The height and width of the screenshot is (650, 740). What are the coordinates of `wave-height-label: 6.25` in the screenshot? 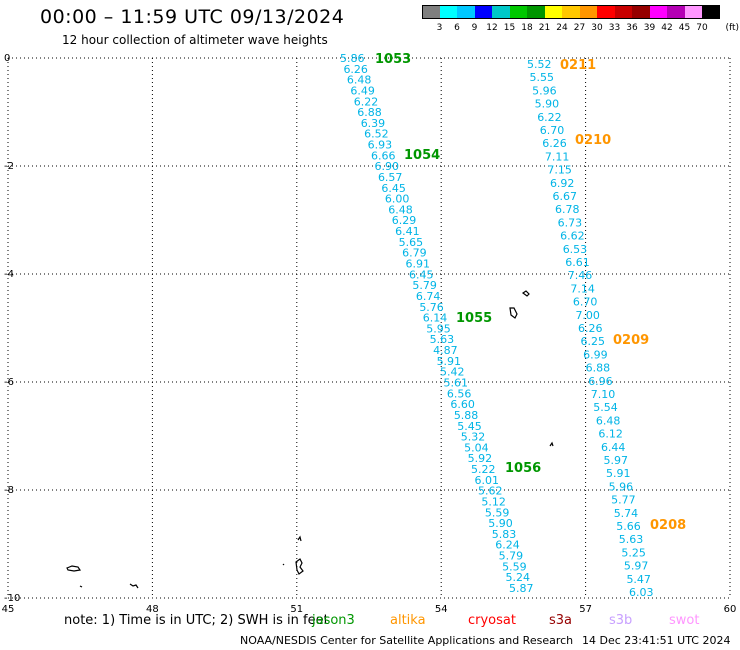 It's located at (593, 341).